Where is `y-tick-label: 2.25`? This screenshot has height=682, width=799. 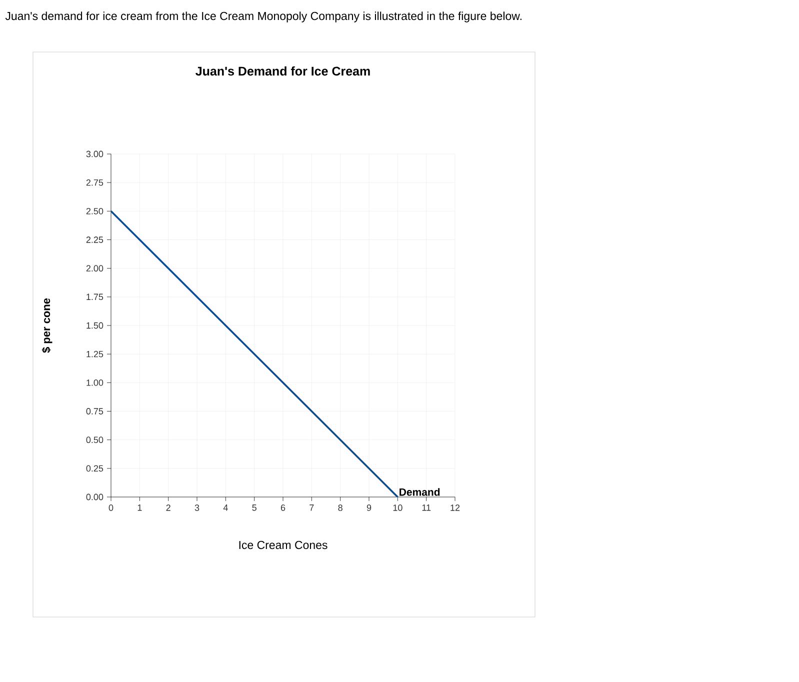
y-tick-label: 2.25 is located at coordinates (95, 239).